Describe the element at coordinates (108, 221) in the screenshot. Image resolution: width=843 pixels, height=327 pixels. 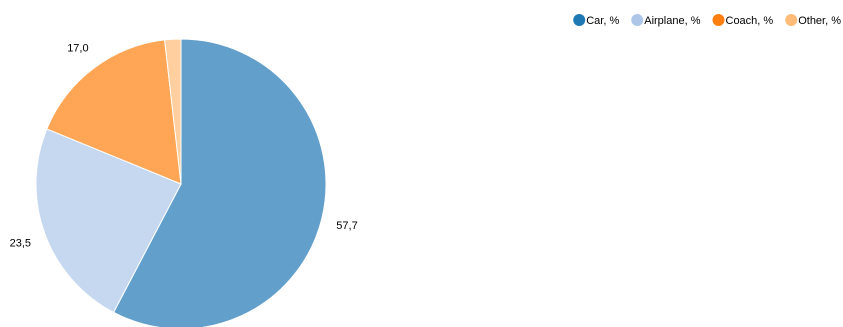
I see `pie-slice-airplane` at that location.